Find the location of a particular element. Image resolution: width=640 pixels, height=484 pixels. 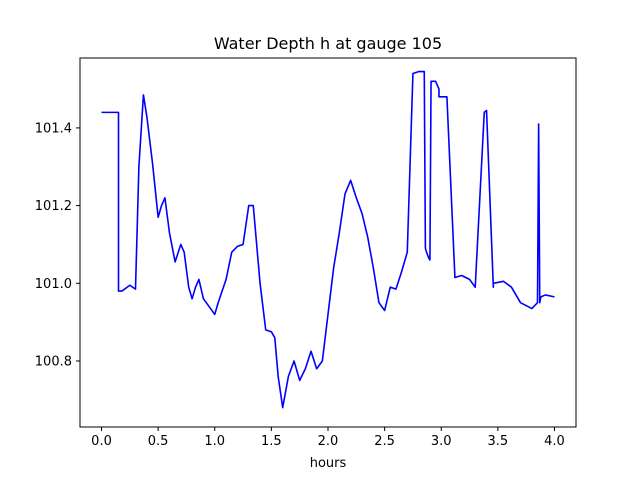

y-tick-label: 101.2 is located at coordinates (53, 206).